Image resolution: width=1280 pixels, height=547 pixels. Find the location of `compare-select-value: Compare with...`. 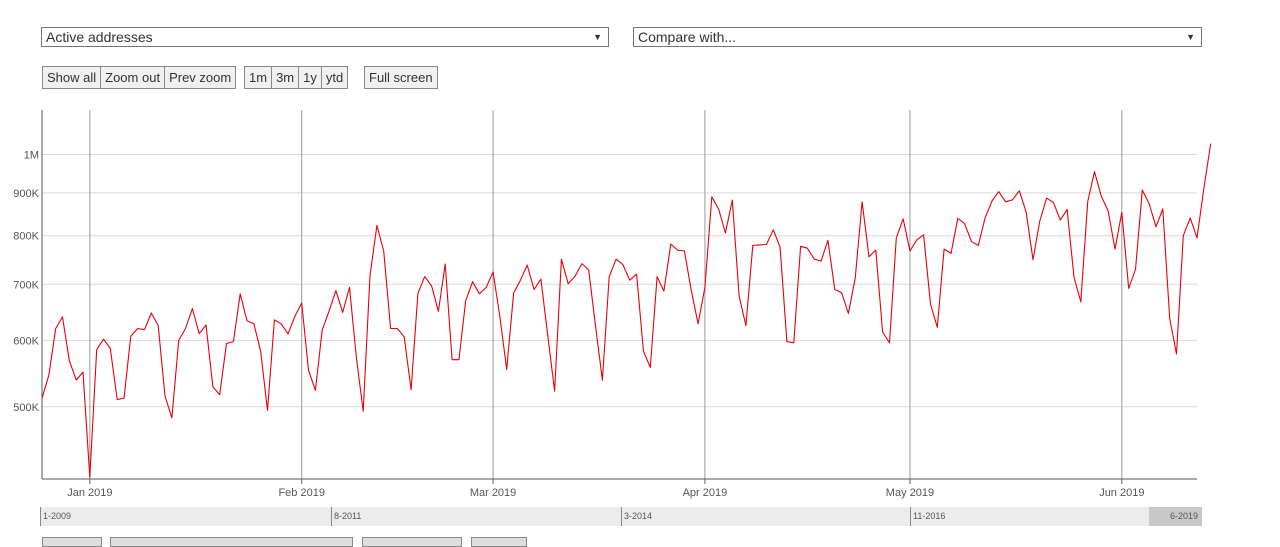

compare-select-value: Compare with... is located at coordinates (687, 37).